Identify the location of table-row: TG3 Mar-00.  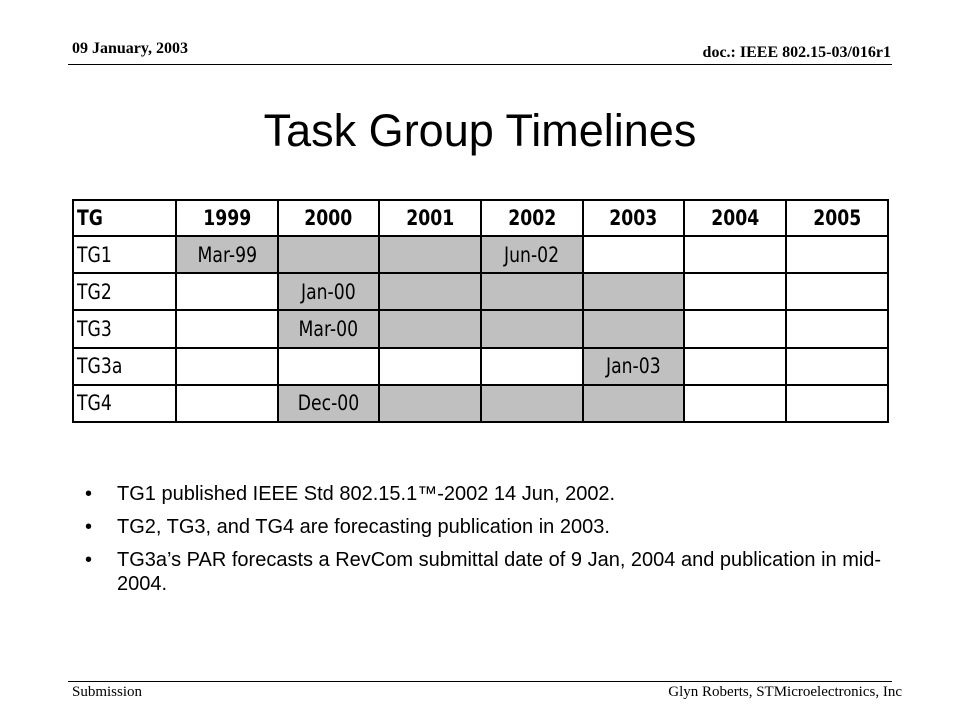
(480, 329).